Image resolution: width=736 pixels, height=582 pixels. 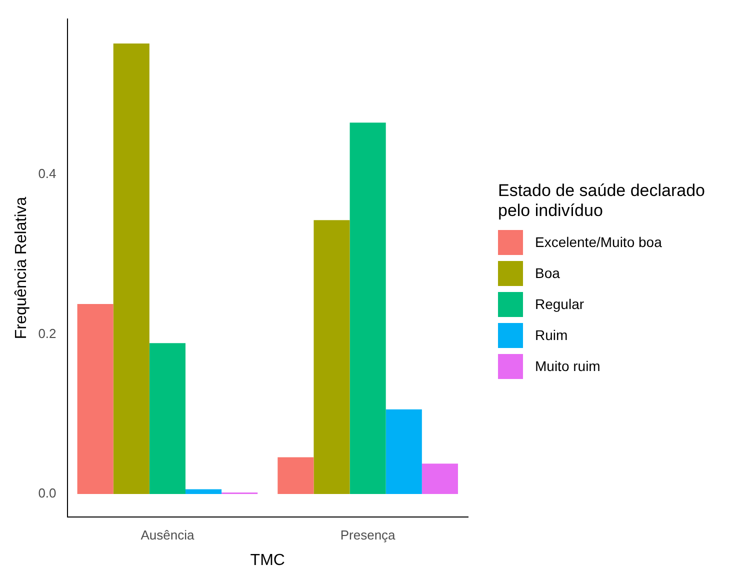 I want to click on y-tick-label: 0.4, so click(x=47, y=174).